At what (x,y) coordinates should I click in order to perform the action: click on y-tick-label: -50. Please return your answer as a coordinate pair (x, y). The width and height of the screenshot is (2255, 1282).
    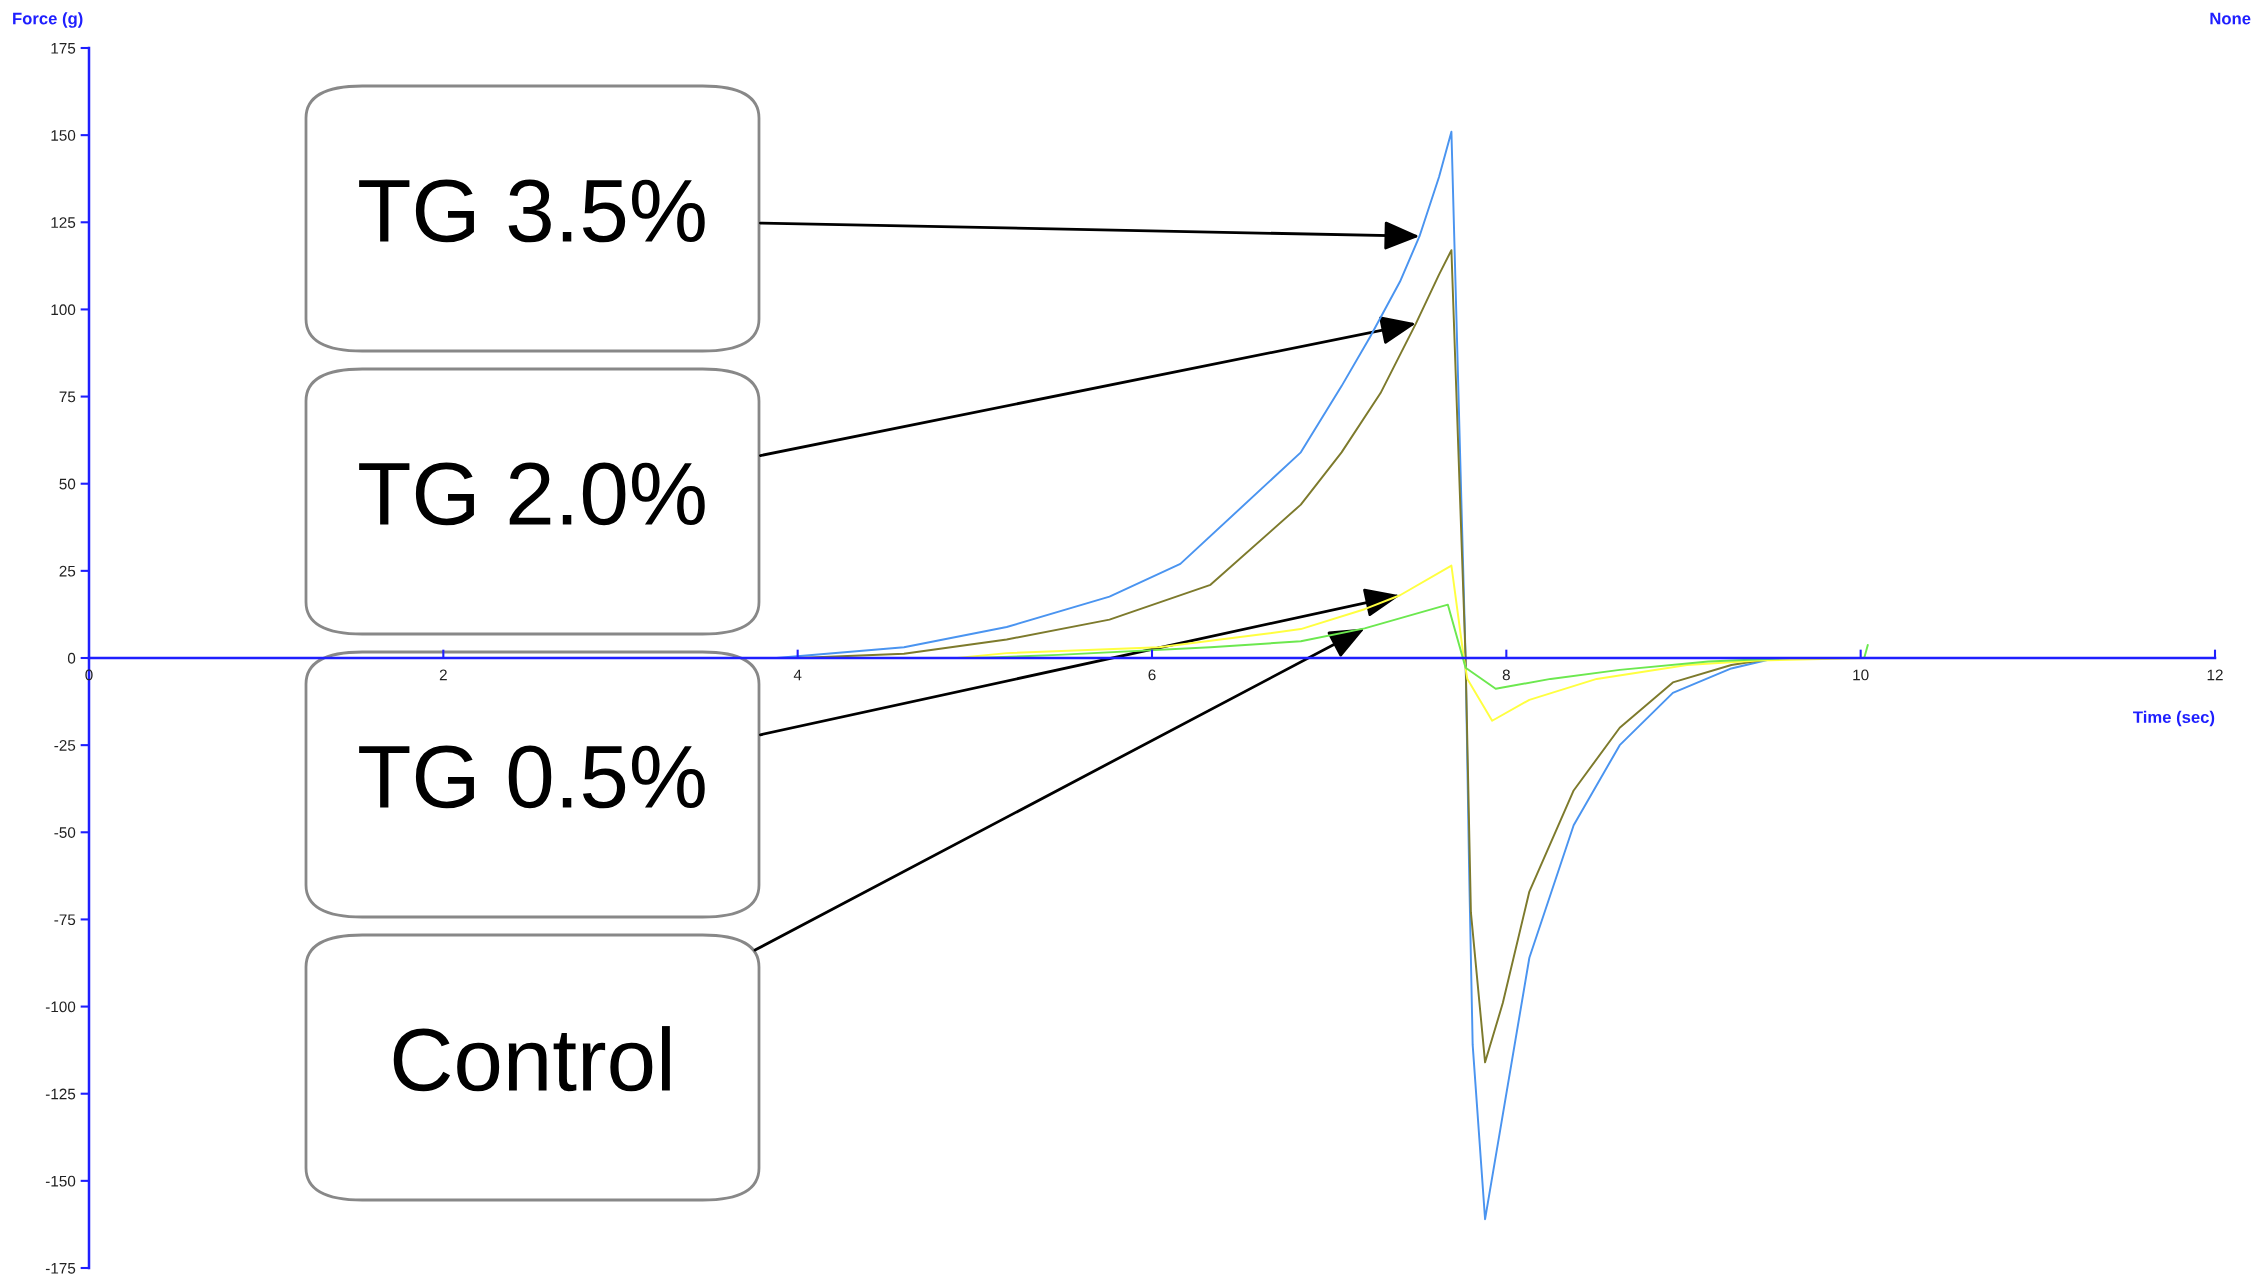
    Looking at the image, I should click on (65, 832).